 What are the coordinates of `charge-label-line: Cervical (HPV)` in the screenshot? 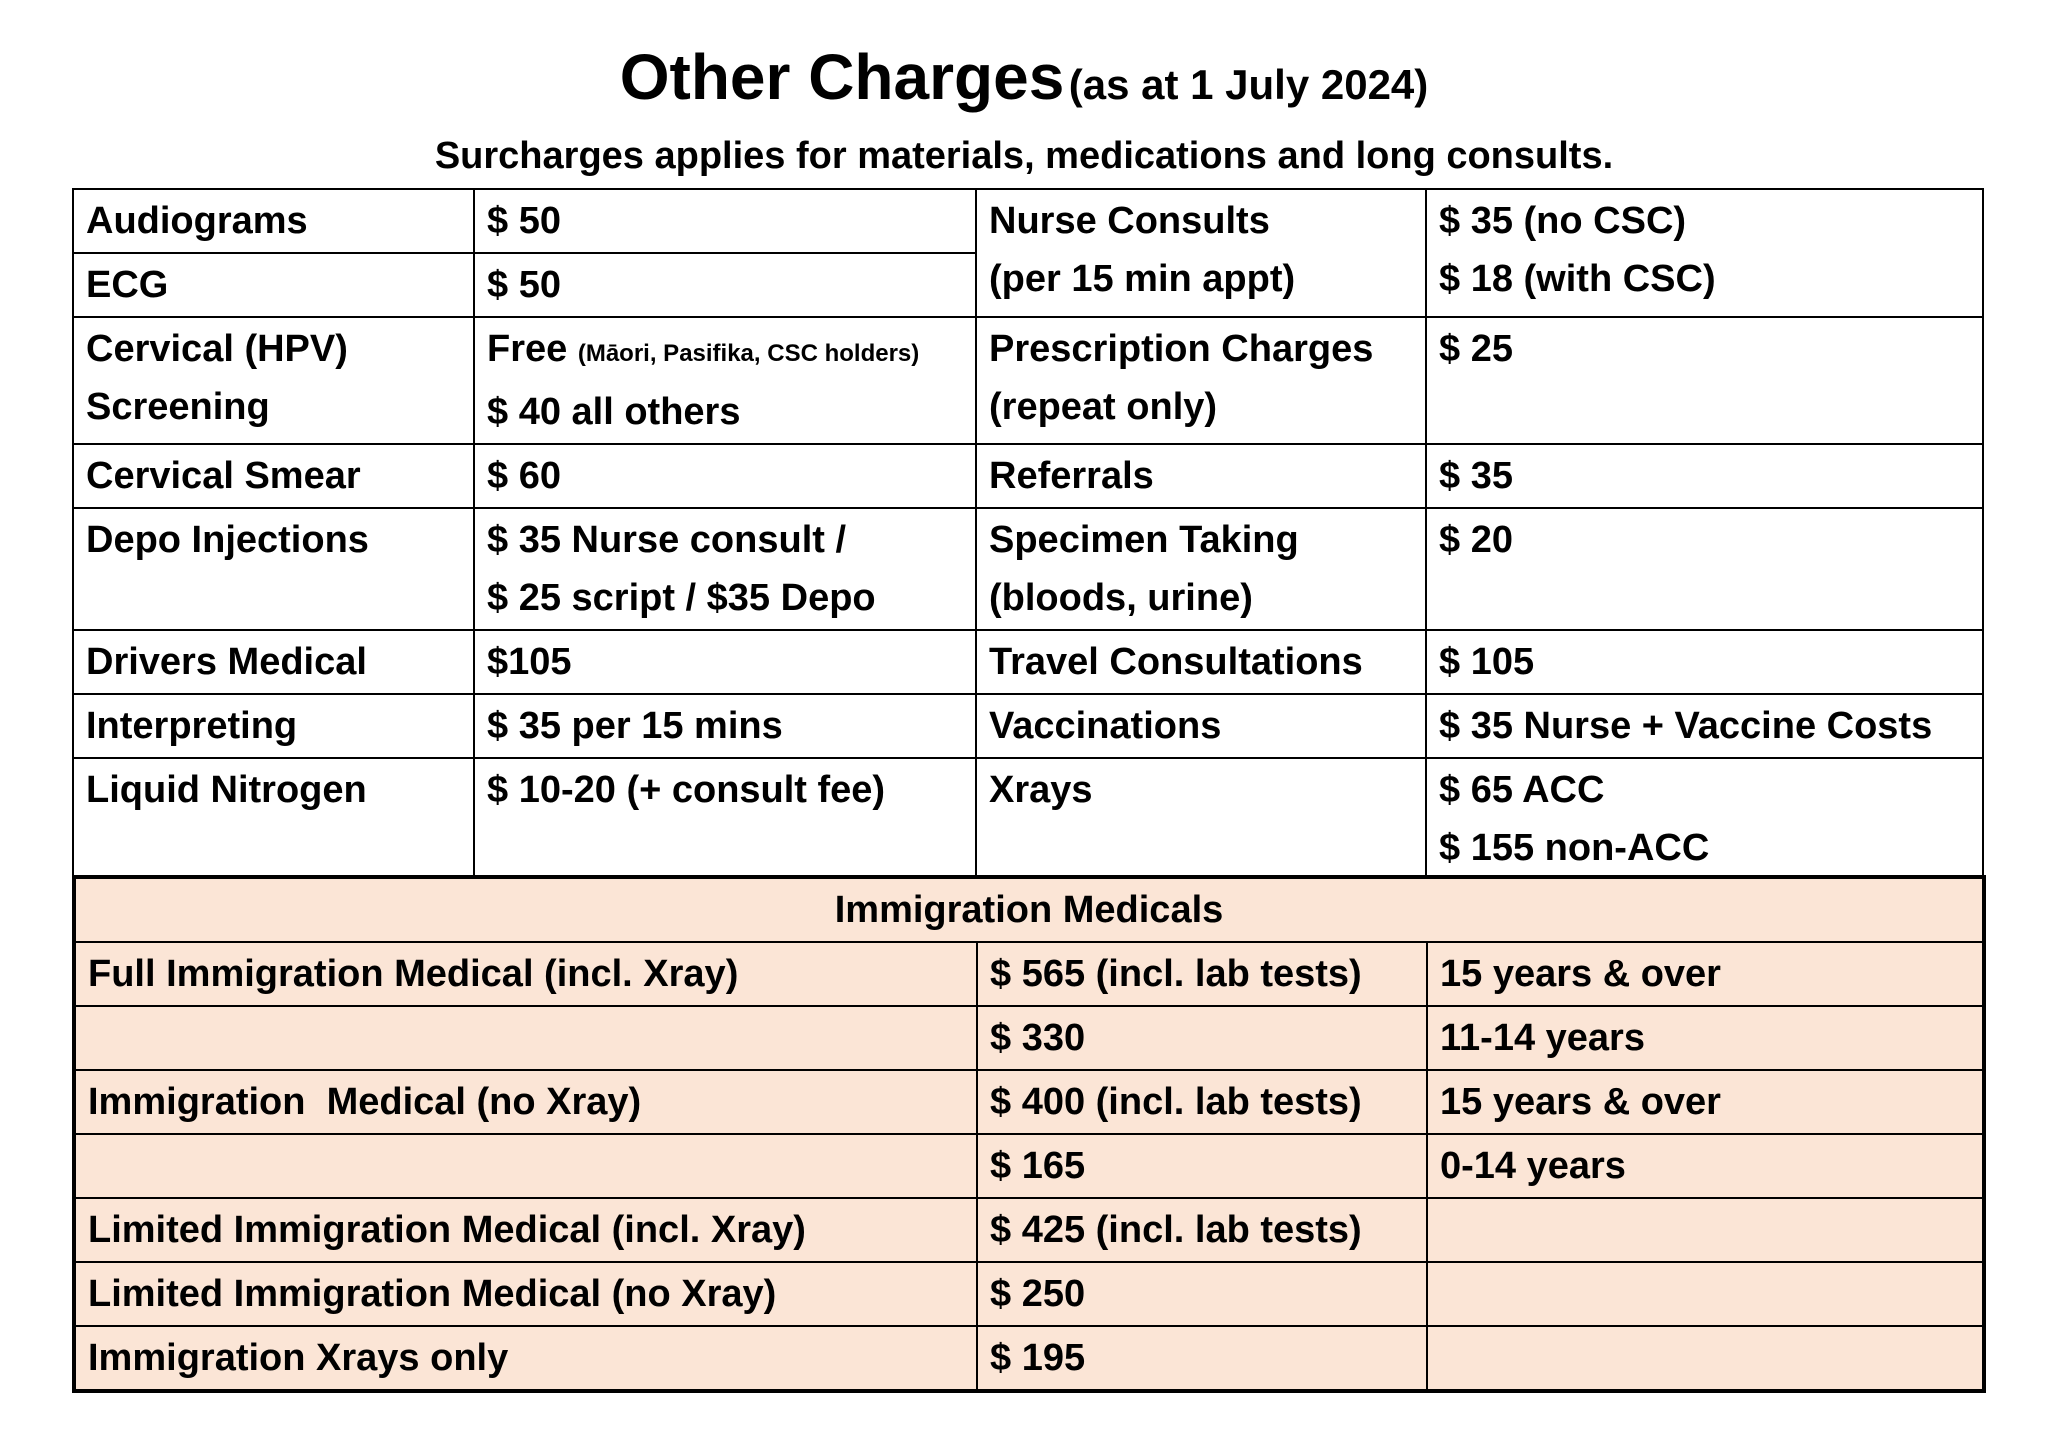 It's located at (217, 349).